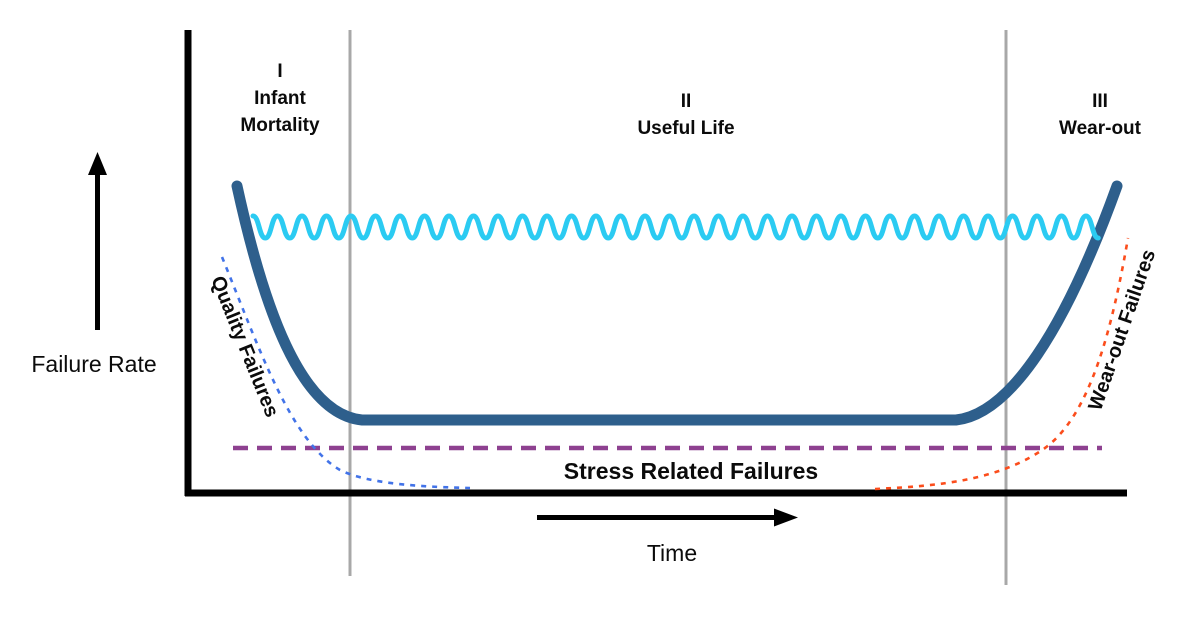  Describe the element at coordinates (93, 364) in the screenshot. I see `y-axis-label: Failure Rate` at that location.